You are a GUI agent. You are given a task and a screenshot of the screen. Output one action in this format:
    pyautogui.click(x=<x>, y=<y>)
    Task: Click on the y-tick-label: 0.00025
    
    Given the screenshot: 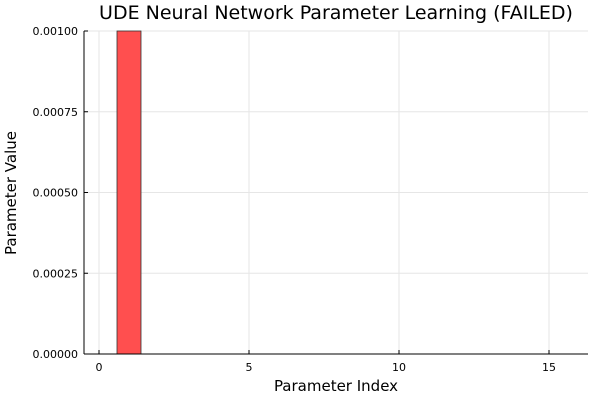 What is the action you would take?
    pyautogui.click(x=56, y=273)
    